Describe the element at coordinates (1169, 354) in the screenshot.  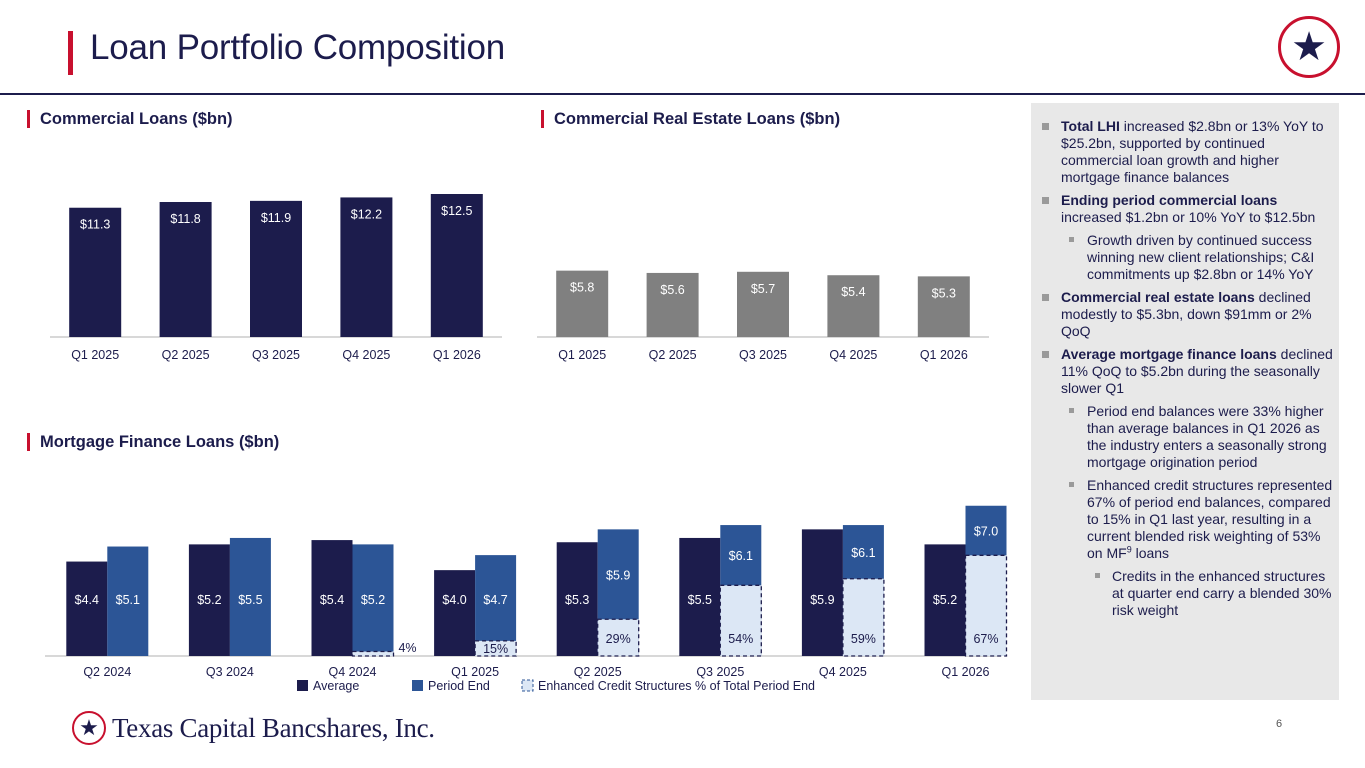
I see `bullet-bold-text: Average mortgage finance loans` at that location.